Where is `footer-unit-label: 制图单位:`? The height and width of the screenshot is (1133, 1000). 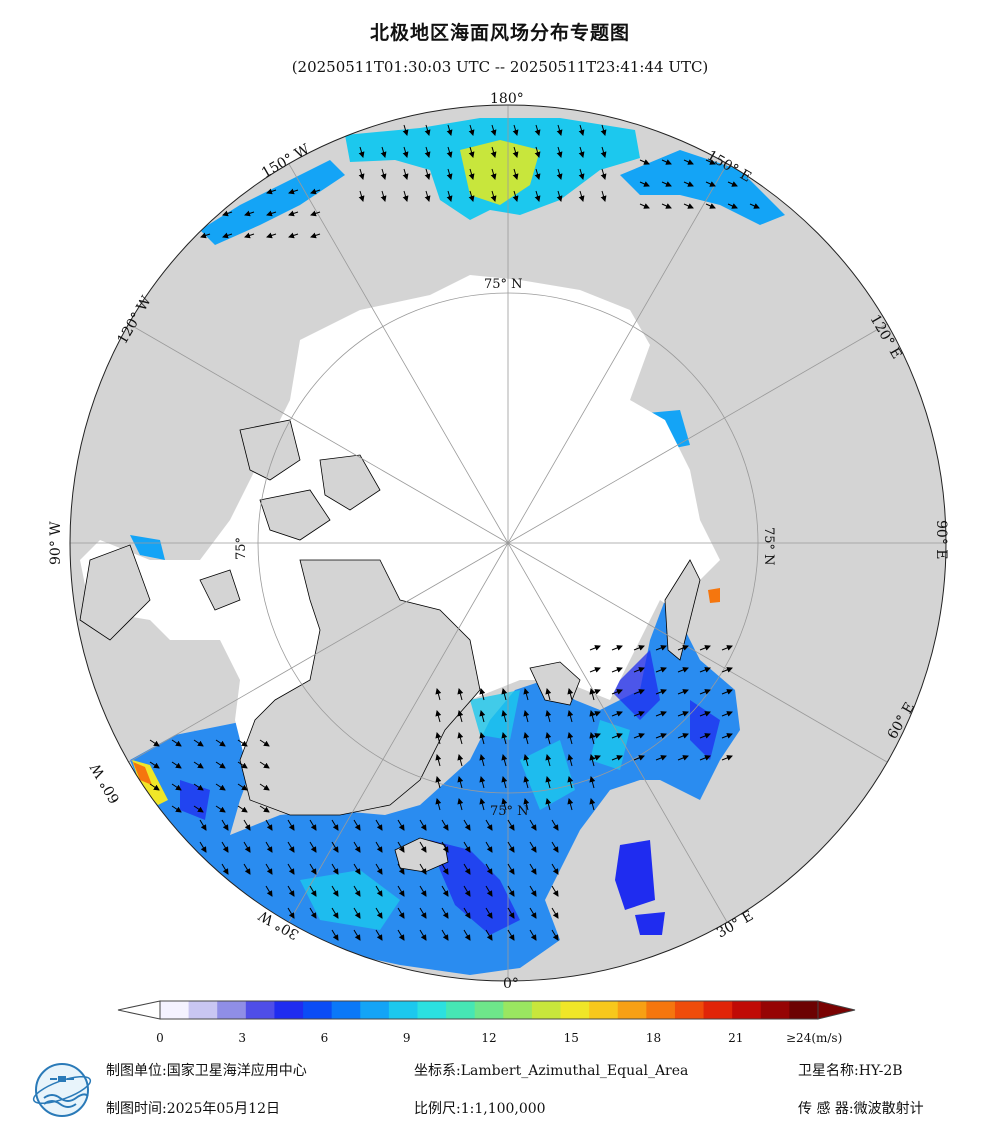 footer-unit-label: 制图单位: is located at coordinates (136, 1071).